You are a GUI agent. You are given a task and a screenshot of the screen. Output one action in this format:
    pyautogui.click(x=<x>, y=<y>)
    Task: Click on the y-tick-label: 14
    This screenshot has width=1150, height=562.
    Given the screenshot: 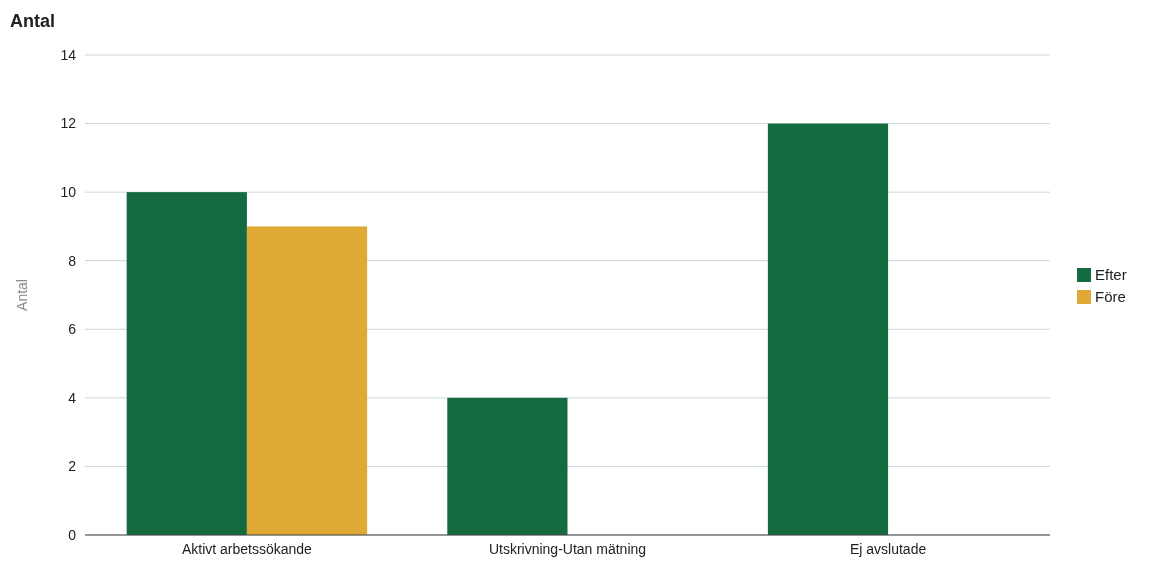 What is the action you would take?
    pyautogui.click(x=68, y=54)
    